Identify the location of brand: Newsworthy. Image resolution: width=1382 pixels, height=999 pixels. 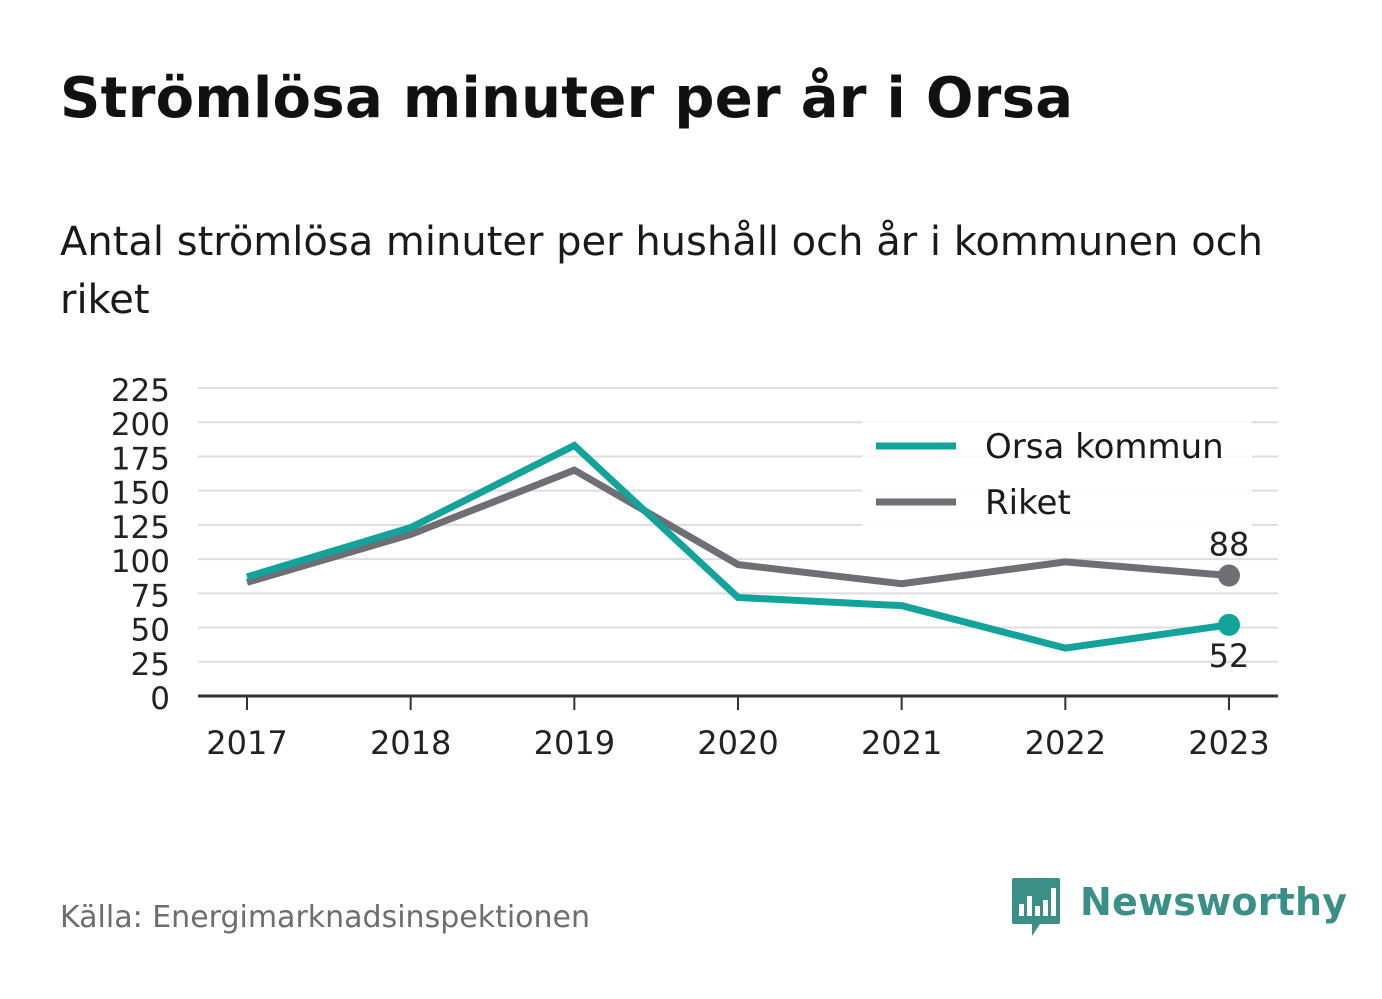
(1178, 908).